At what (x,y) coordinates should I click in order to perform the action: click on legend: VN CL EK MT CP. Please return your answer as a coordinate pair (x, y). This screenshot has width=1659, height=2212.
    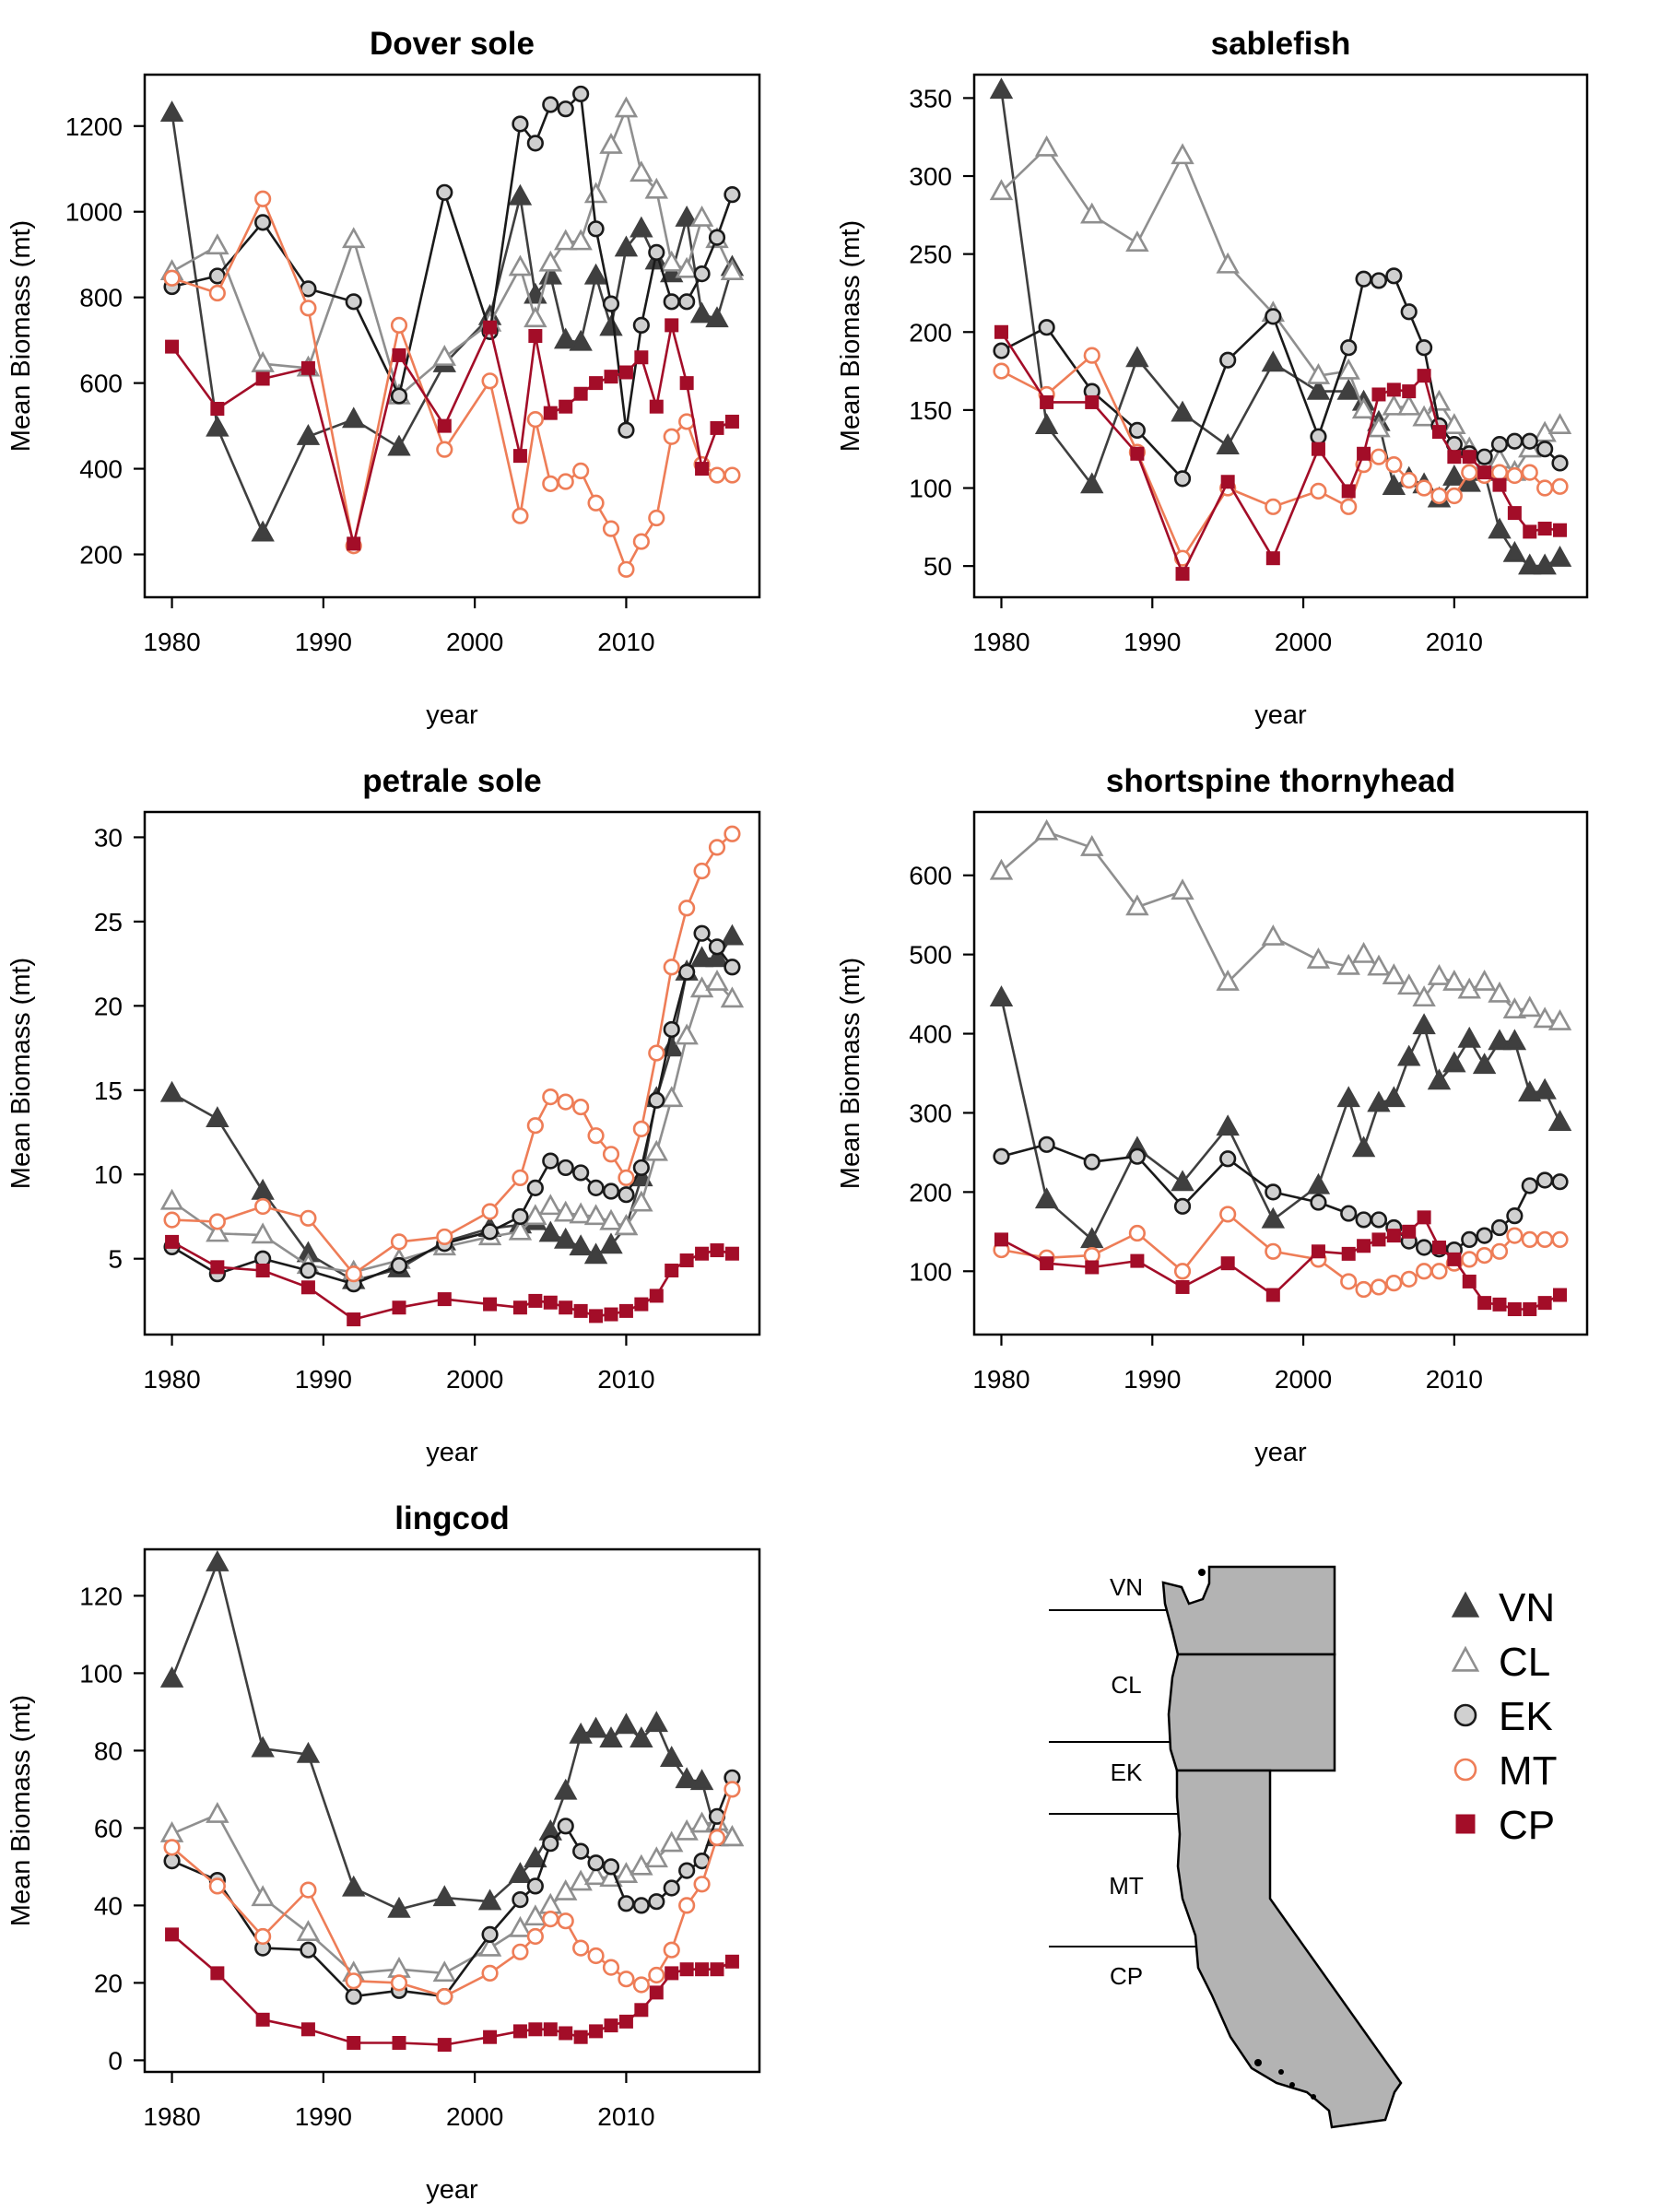
    Looking at the image, I should click on (1504, 1716).